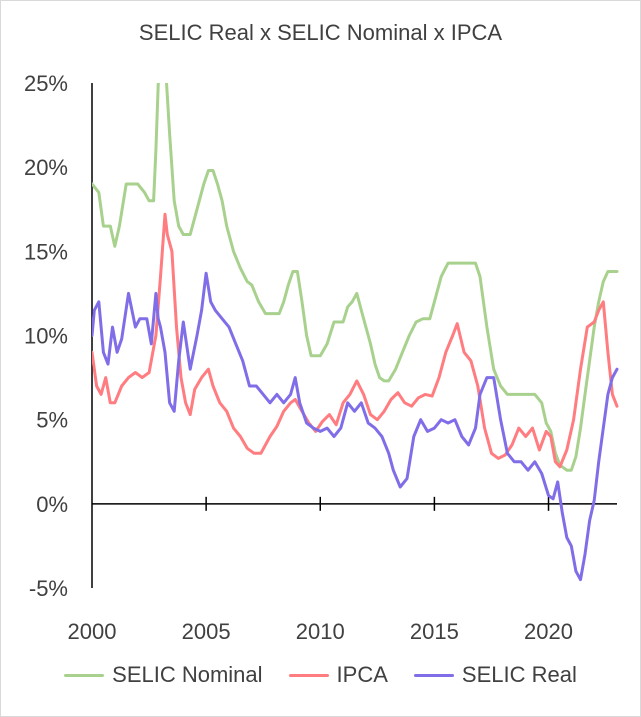 This screenshot has height=717, width=641. I want to click on x-tick-label: 2020, so click(548, 631).